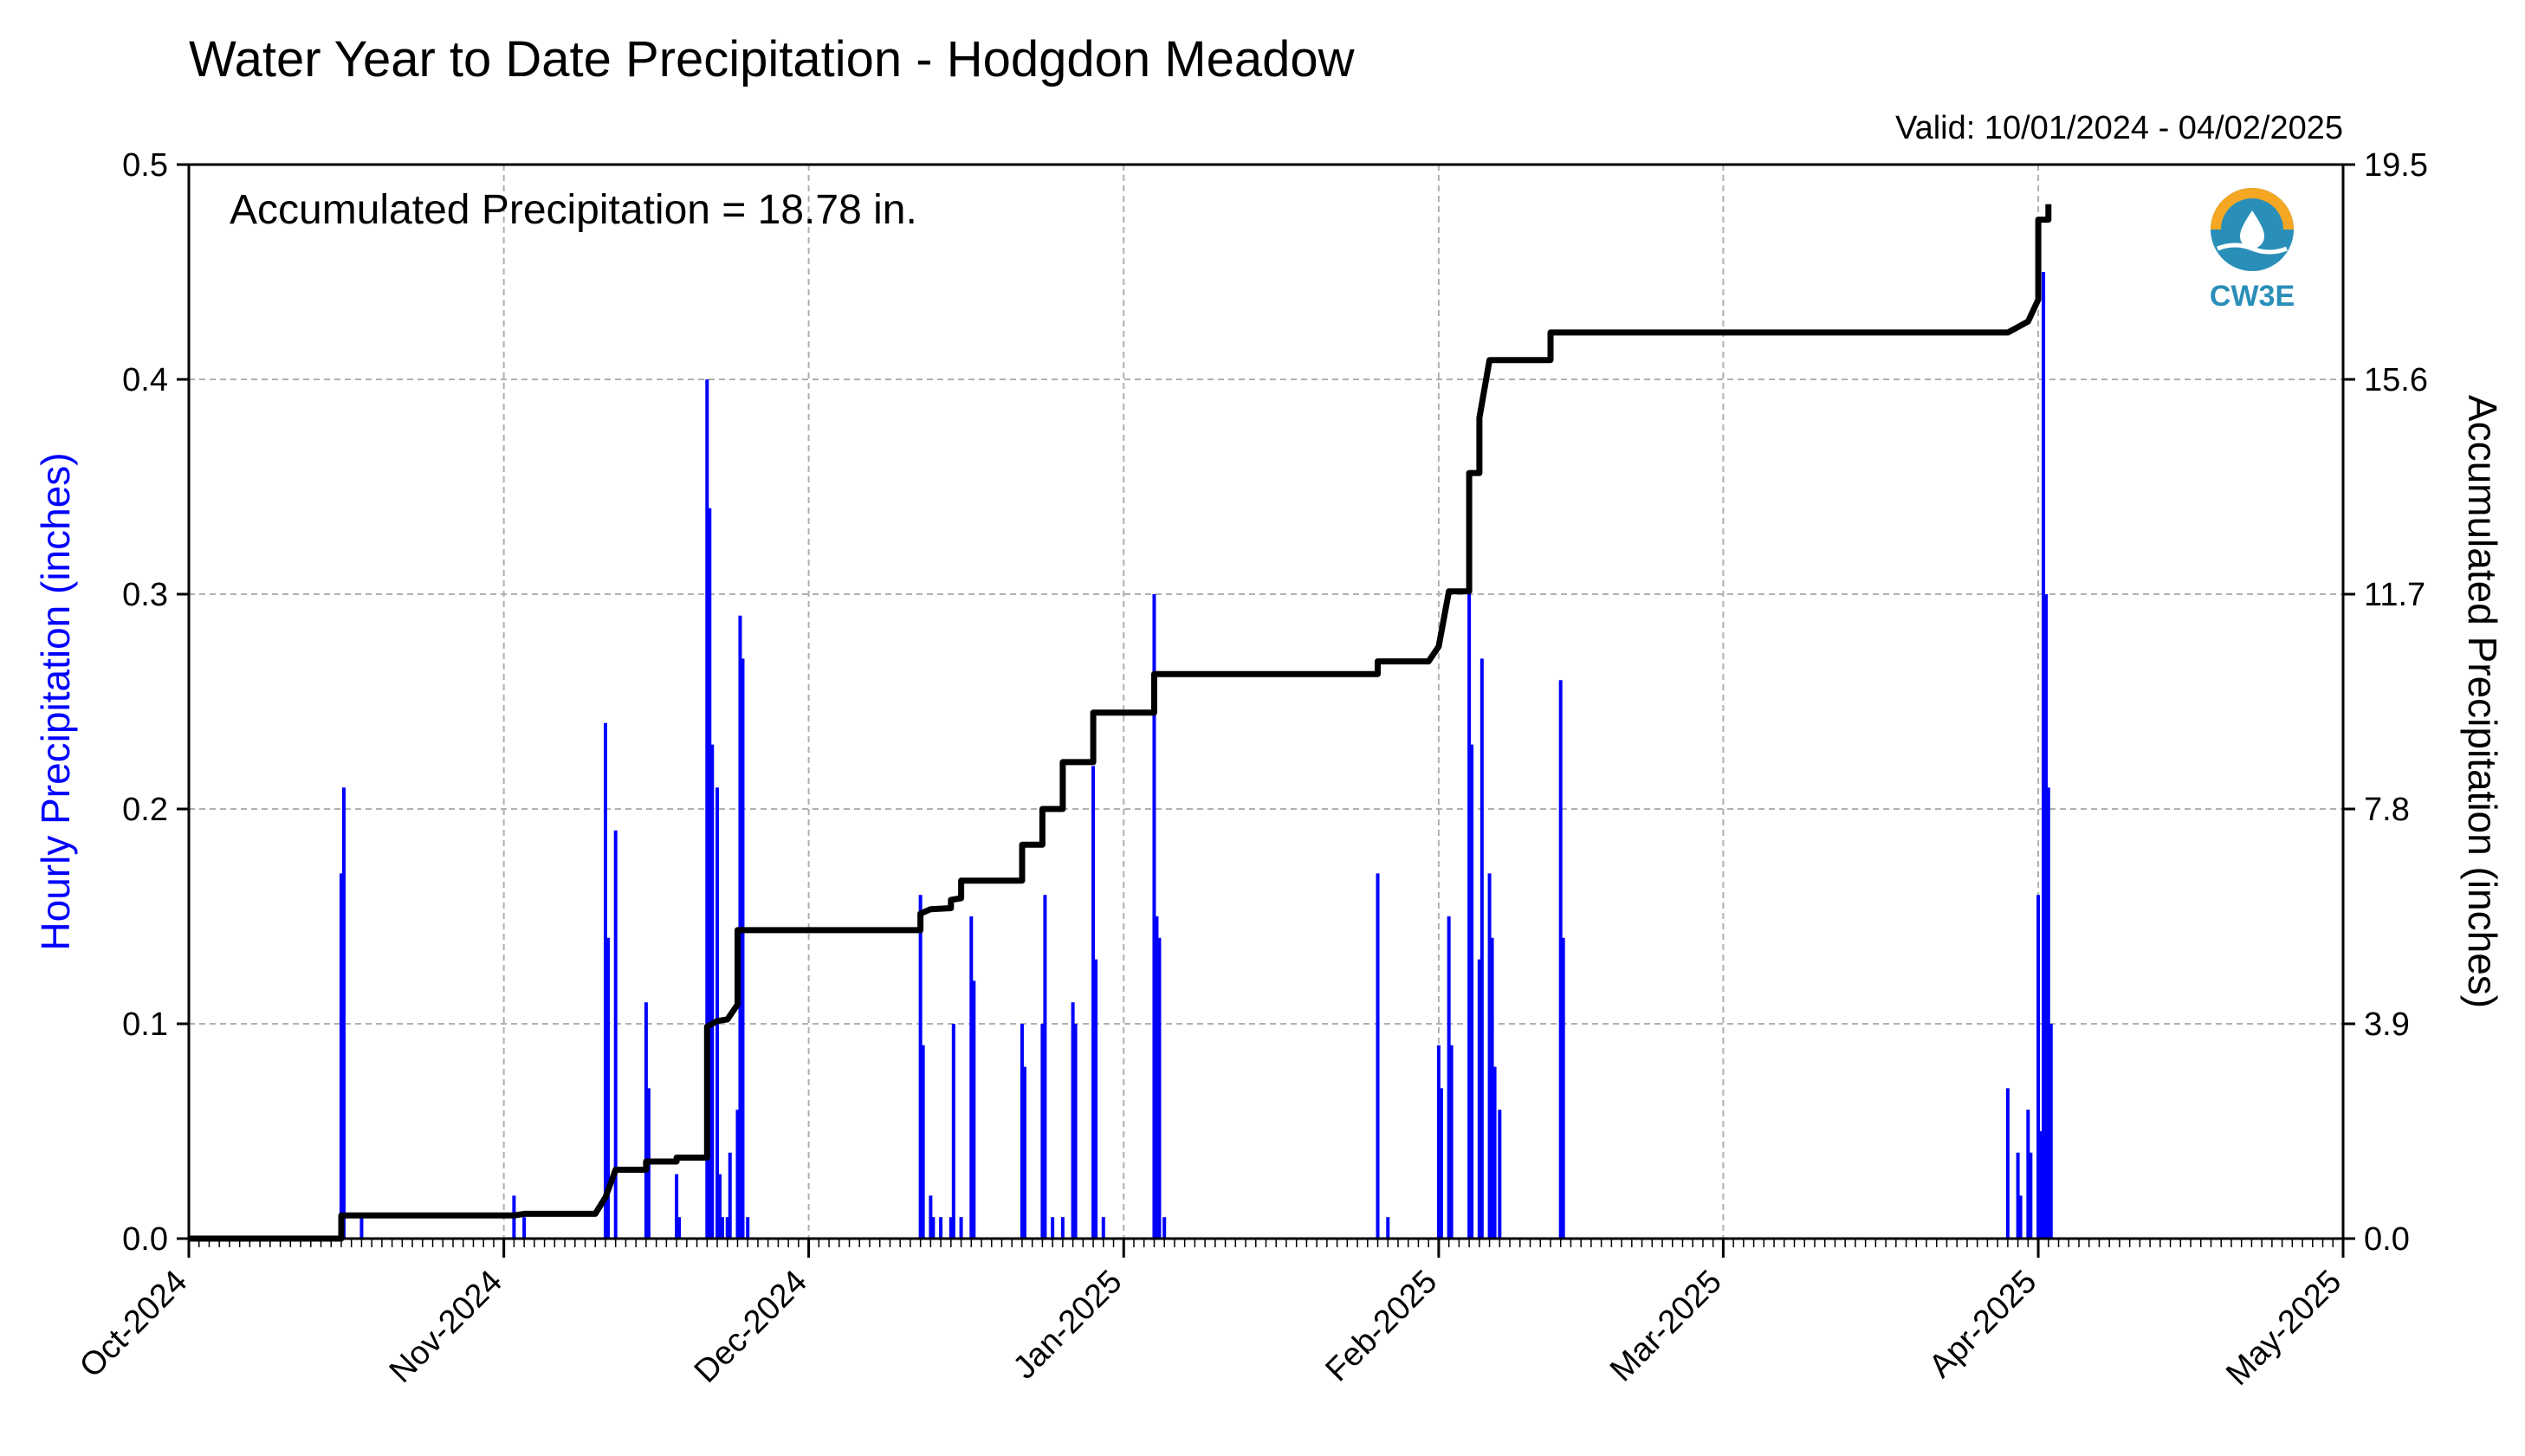  I want to click on logo-drop, so click(2252, 229).